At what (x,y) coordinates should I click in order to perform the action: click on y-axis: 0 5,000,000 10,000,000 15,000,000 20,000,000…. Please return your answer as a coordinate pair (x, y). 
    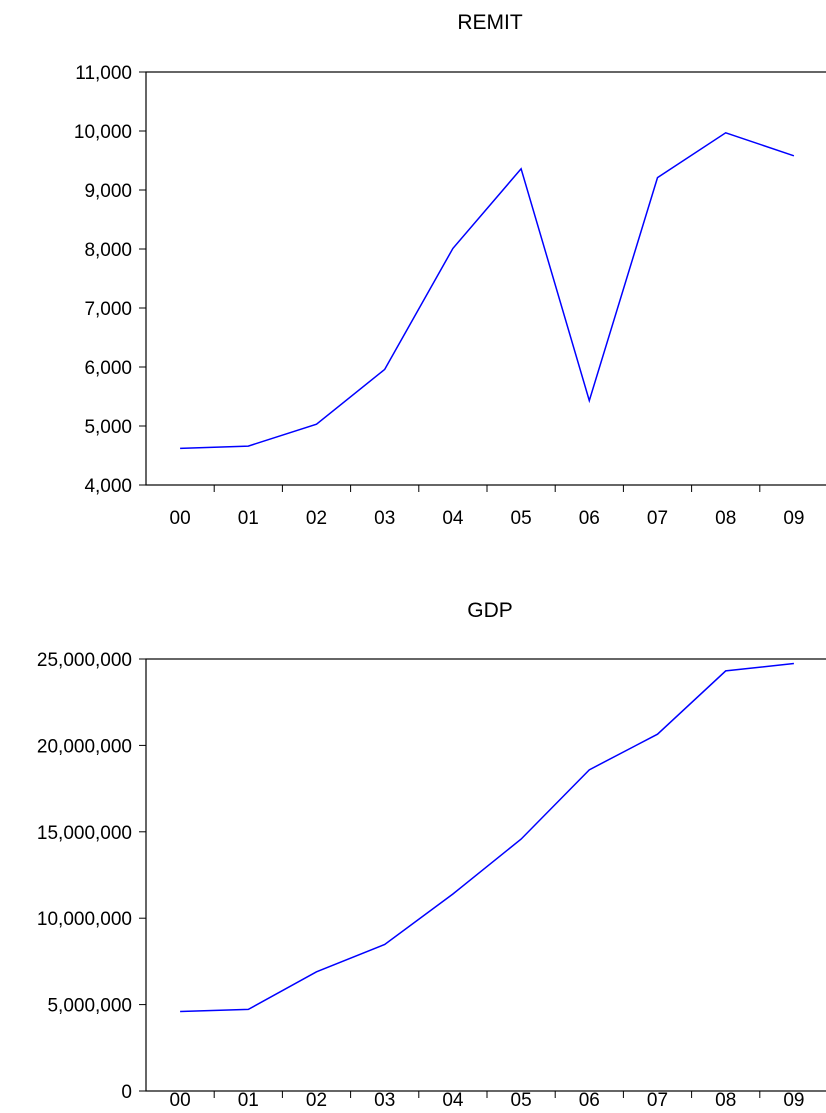
    Looking at the image, I should click on (91, 876).